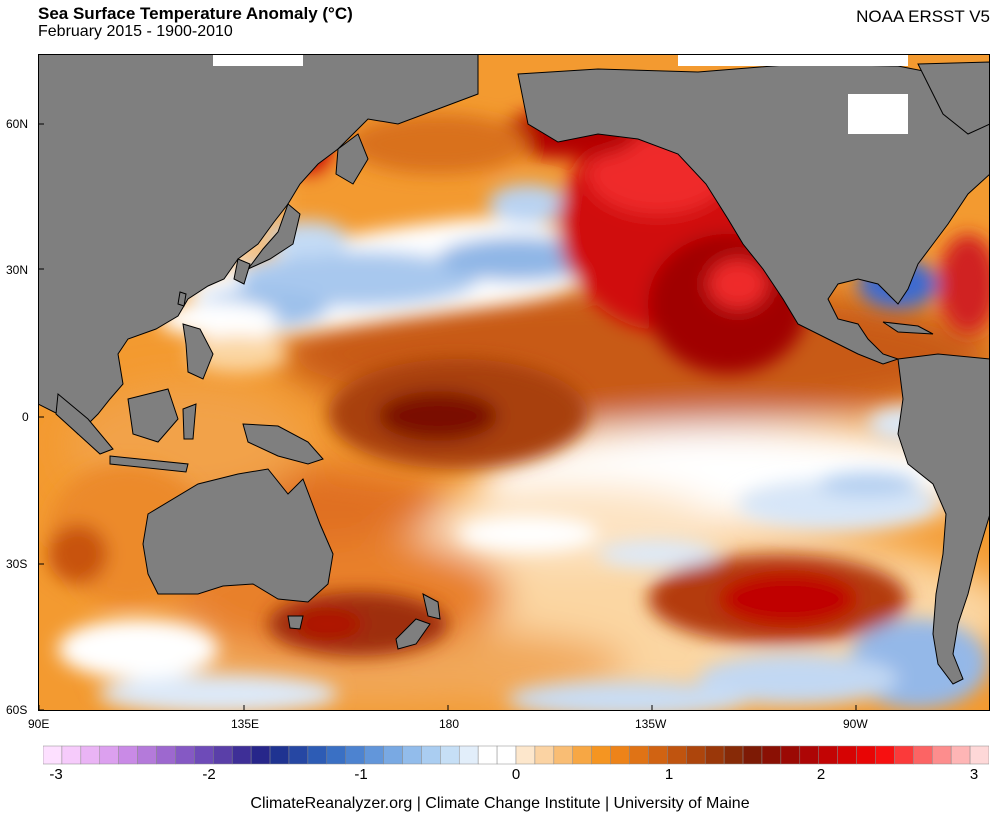  I want to click on lon-label-135w: 135W, so click(651, 724).